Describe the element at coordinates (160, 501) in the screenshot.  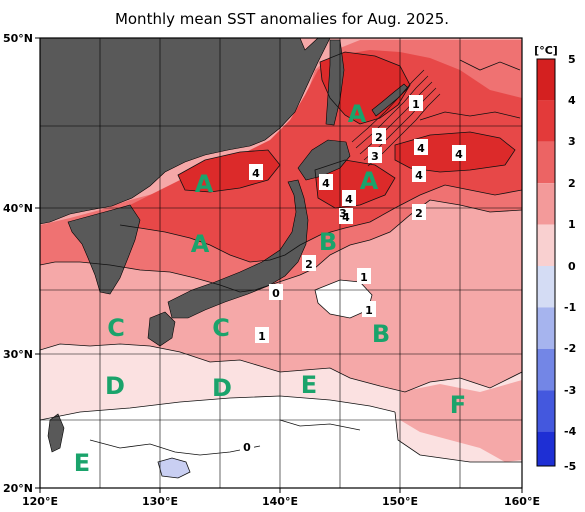
I see `lon-tick-label: 130°E` at that location.